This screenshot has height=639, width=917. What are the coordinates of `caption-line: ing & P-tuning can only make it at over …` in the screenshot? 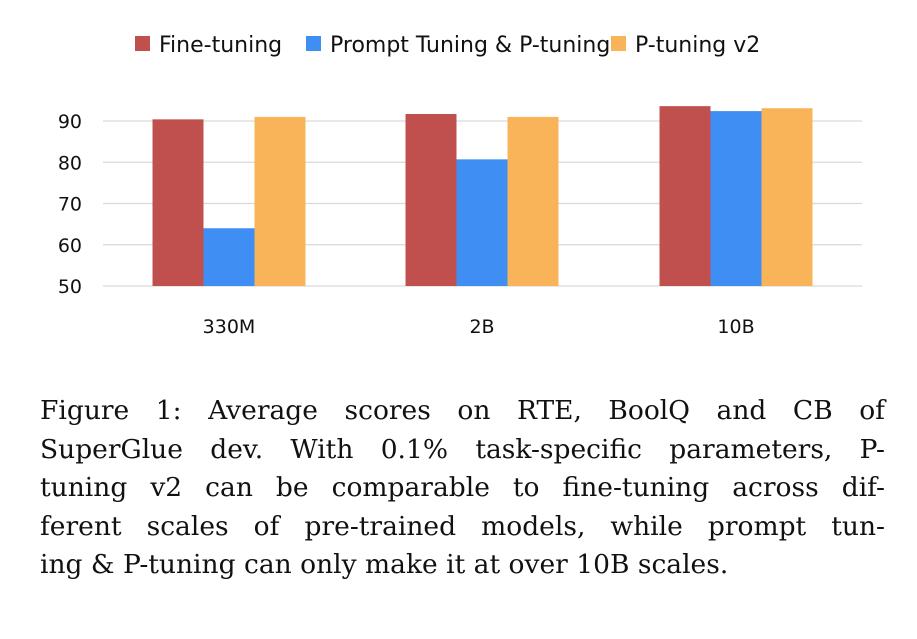 It's located at (384, 564).